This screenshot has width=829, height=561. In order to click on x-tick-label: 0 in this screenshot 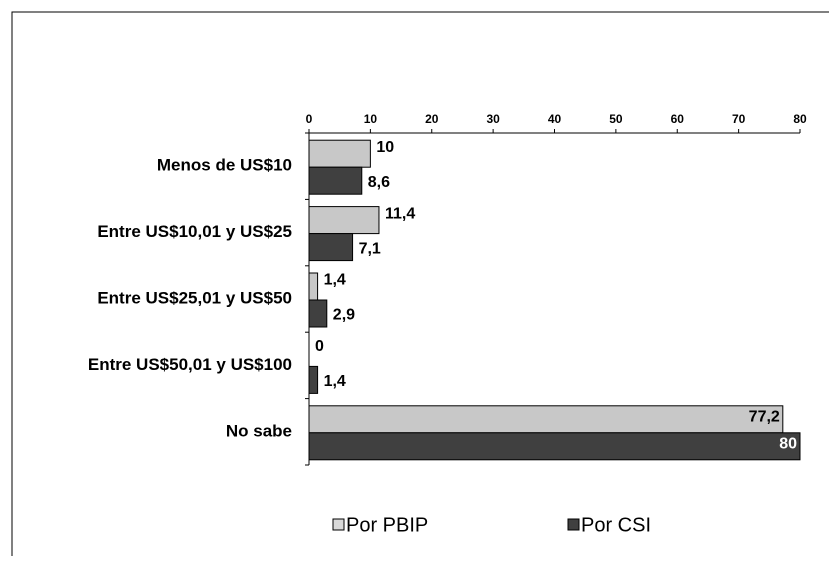, I will do `click(309, 119)`.